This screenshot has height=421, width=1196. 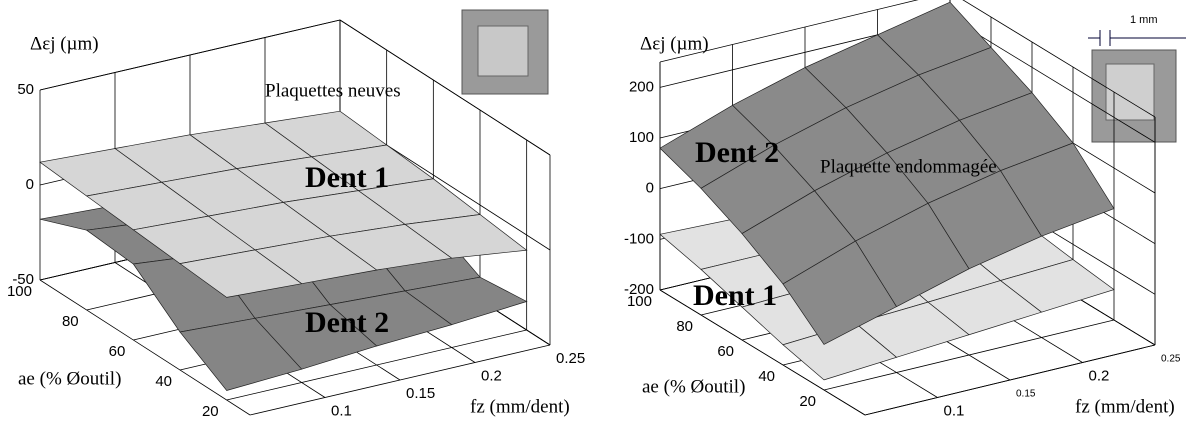 I want to click on z-tick-label: 50, so click(x=25, y=89).